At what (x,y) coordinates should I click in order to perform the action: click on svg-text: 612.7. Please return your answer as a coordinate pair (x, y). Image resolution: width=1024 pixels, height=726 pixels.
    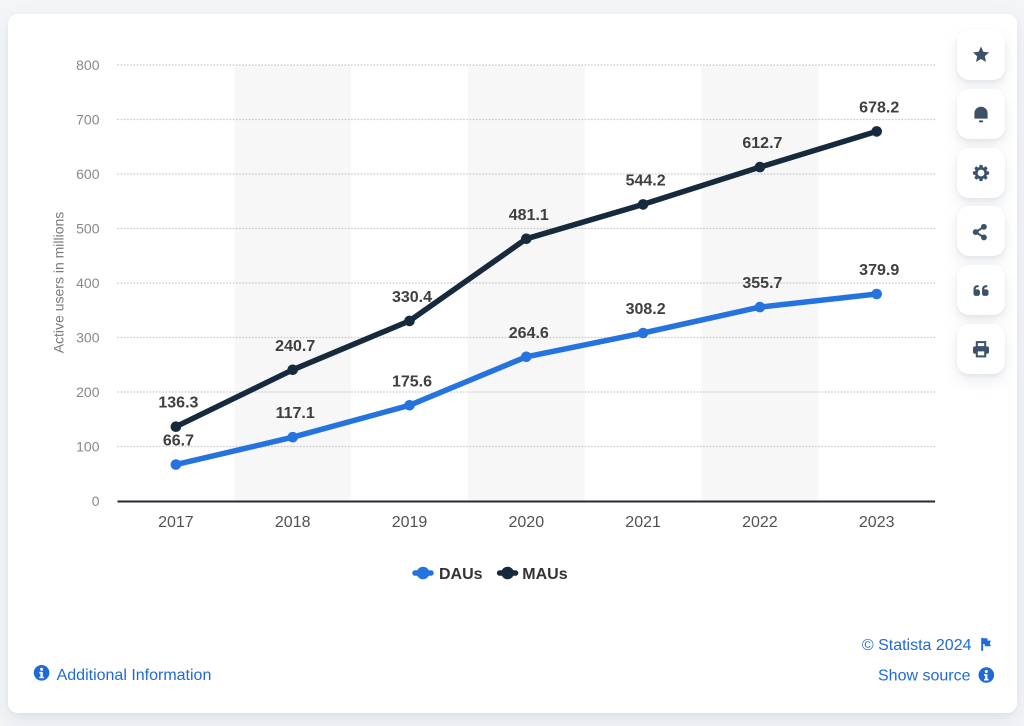
    Looking at the image, I should click on (762, 143).